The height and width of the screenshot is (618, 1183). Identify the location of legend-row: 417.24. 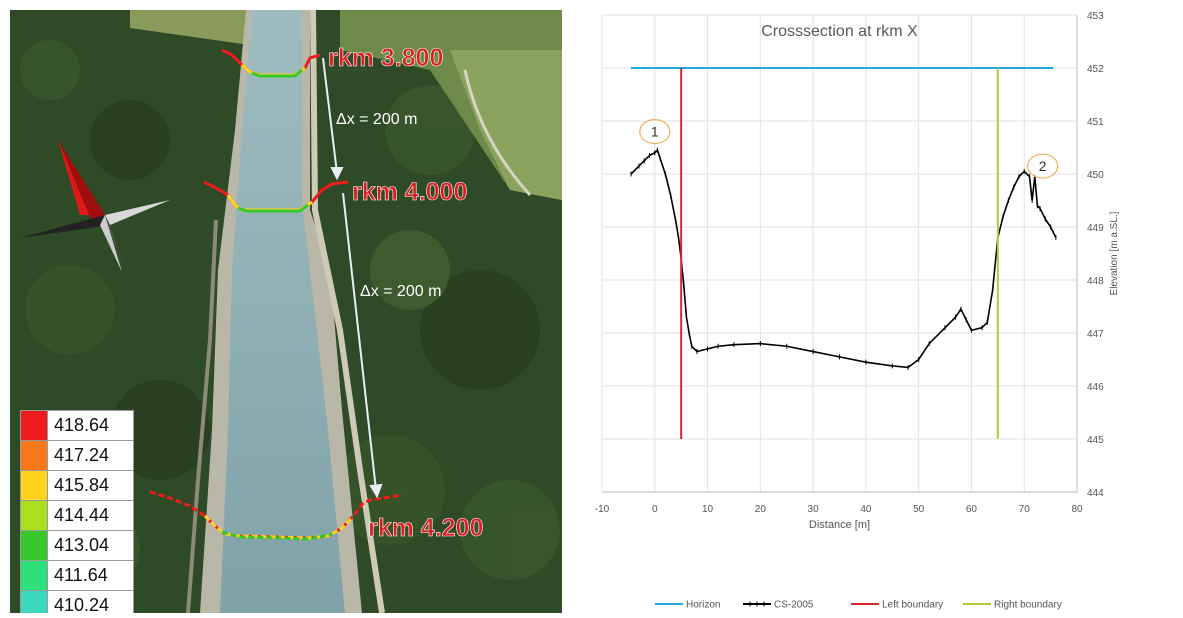
(77, 456).